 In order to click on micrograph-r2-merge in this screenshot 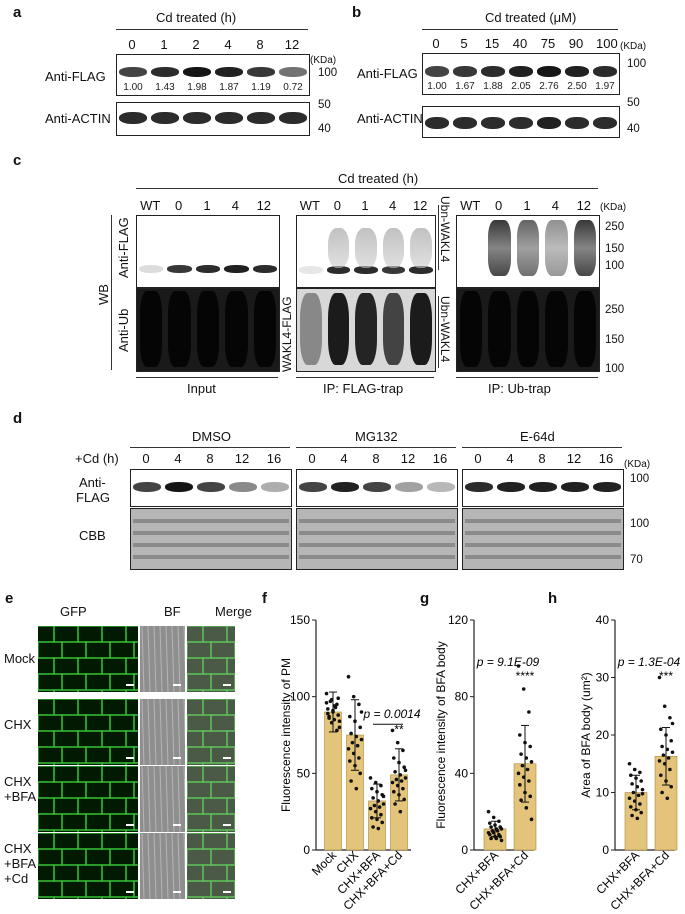, I will do `click(211, 799)`.